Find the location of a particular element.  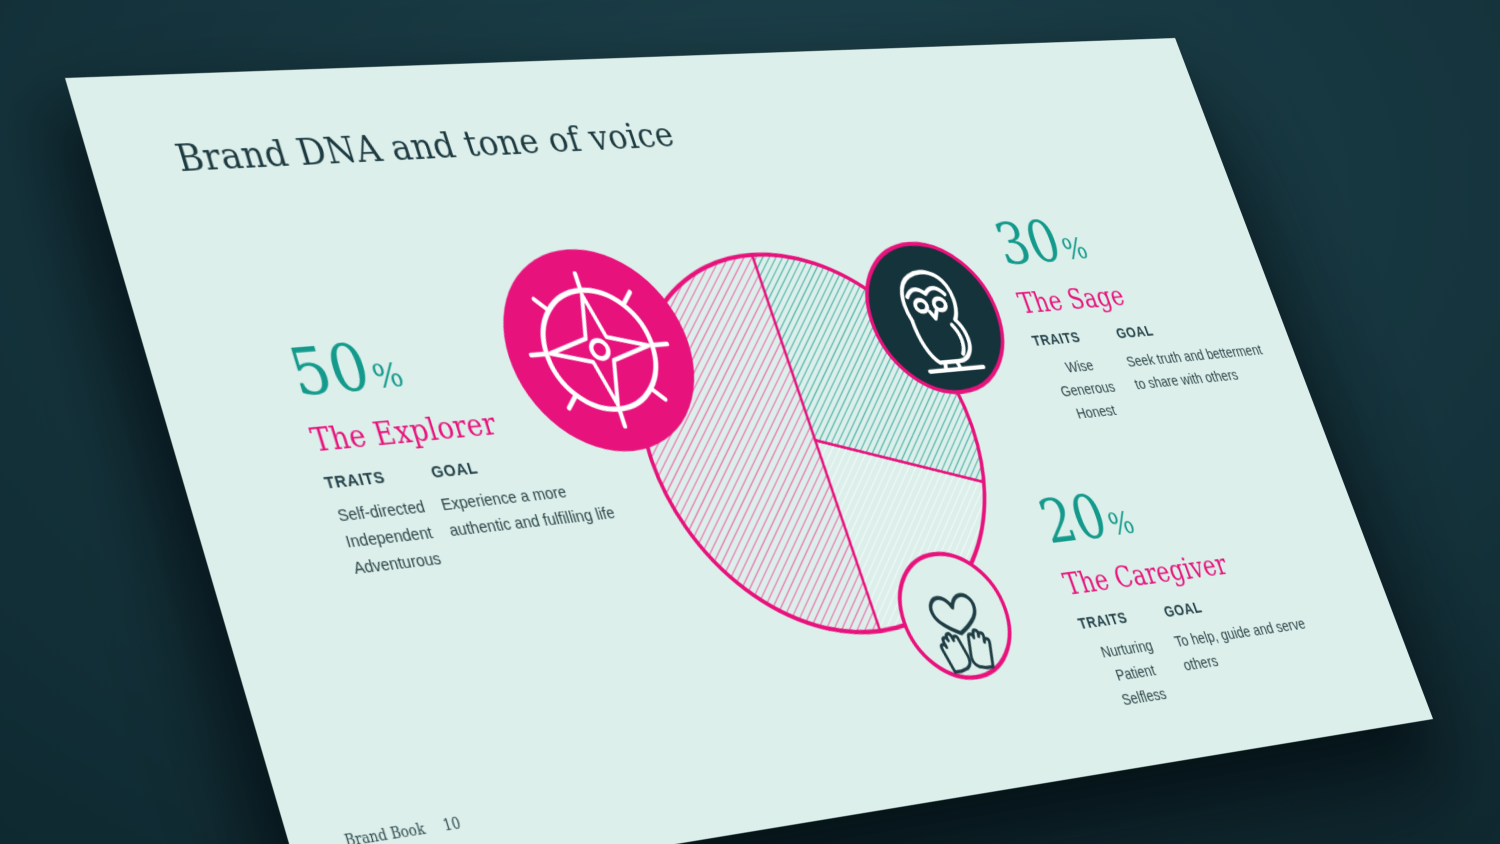

sage-percent: 30% is located at coordinates (1039, 242).